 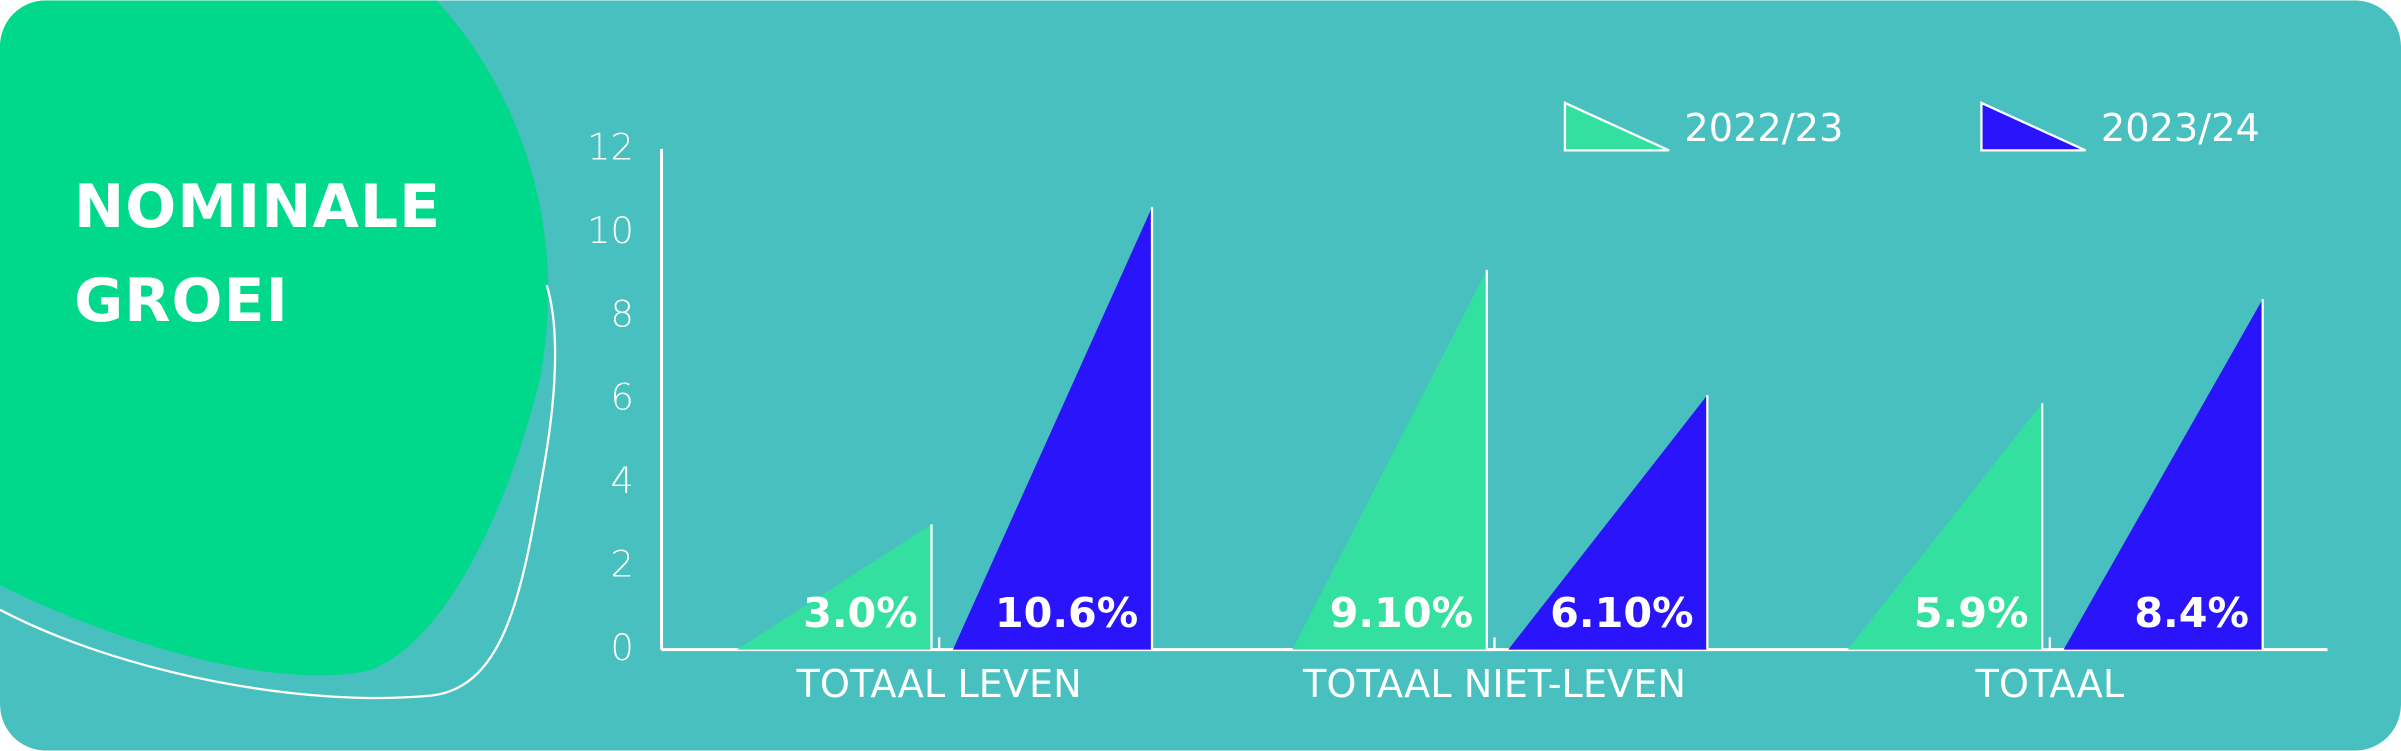 I want to click on legend-label: 2022/23, so click(x=1763, y=128).